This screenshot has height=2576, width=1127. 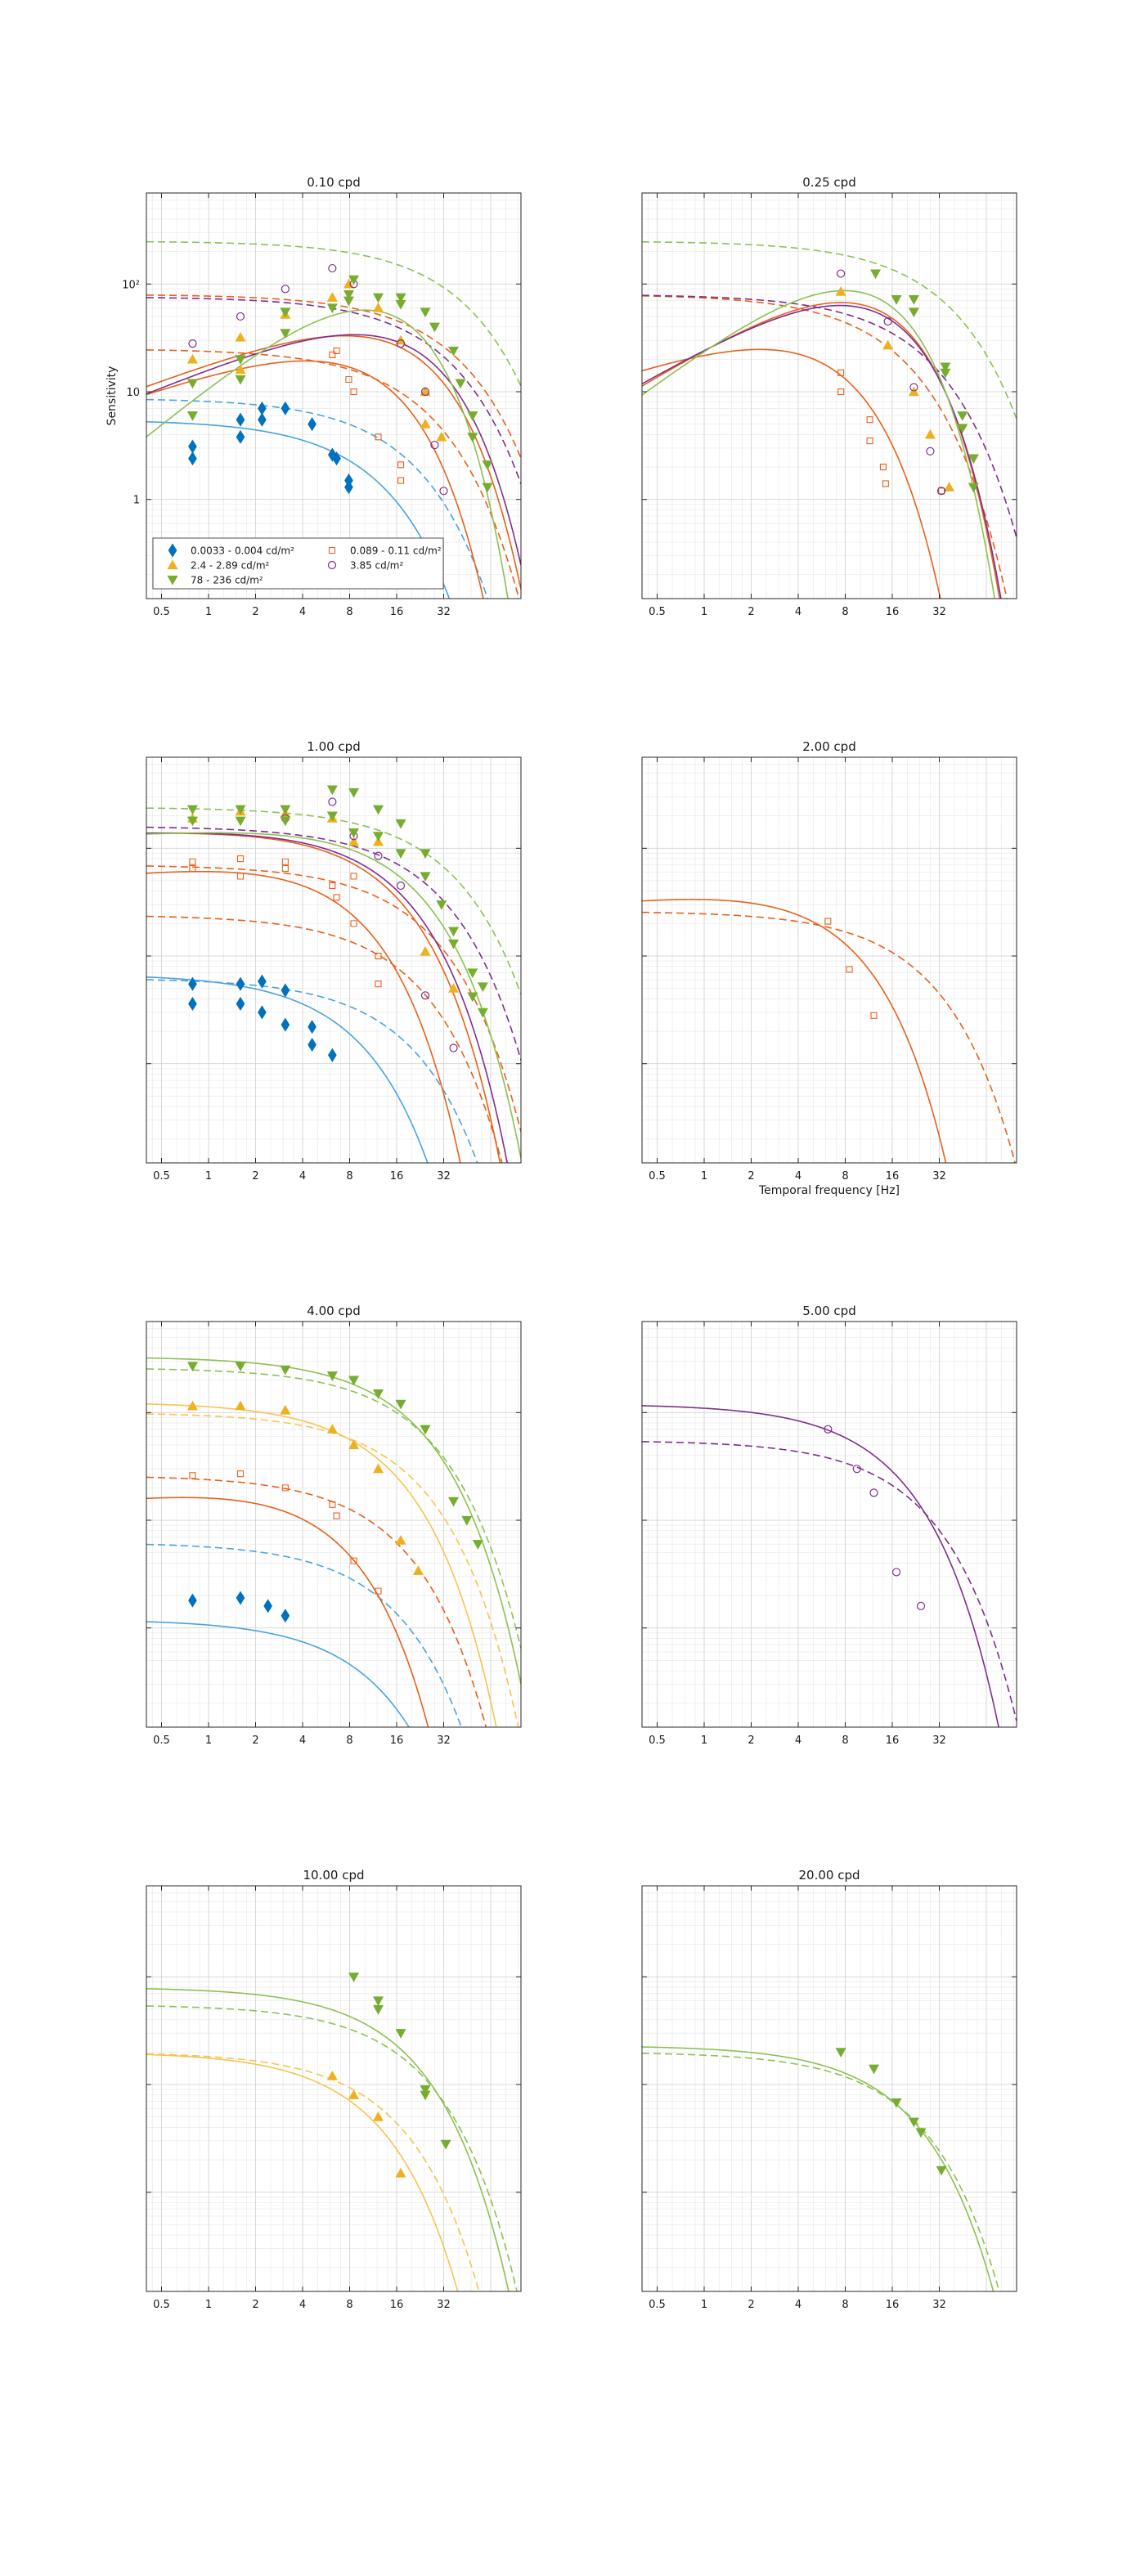 I want to click on legend-label: 0.089 - 0.11 cd/m², so click(x=396, y=551).